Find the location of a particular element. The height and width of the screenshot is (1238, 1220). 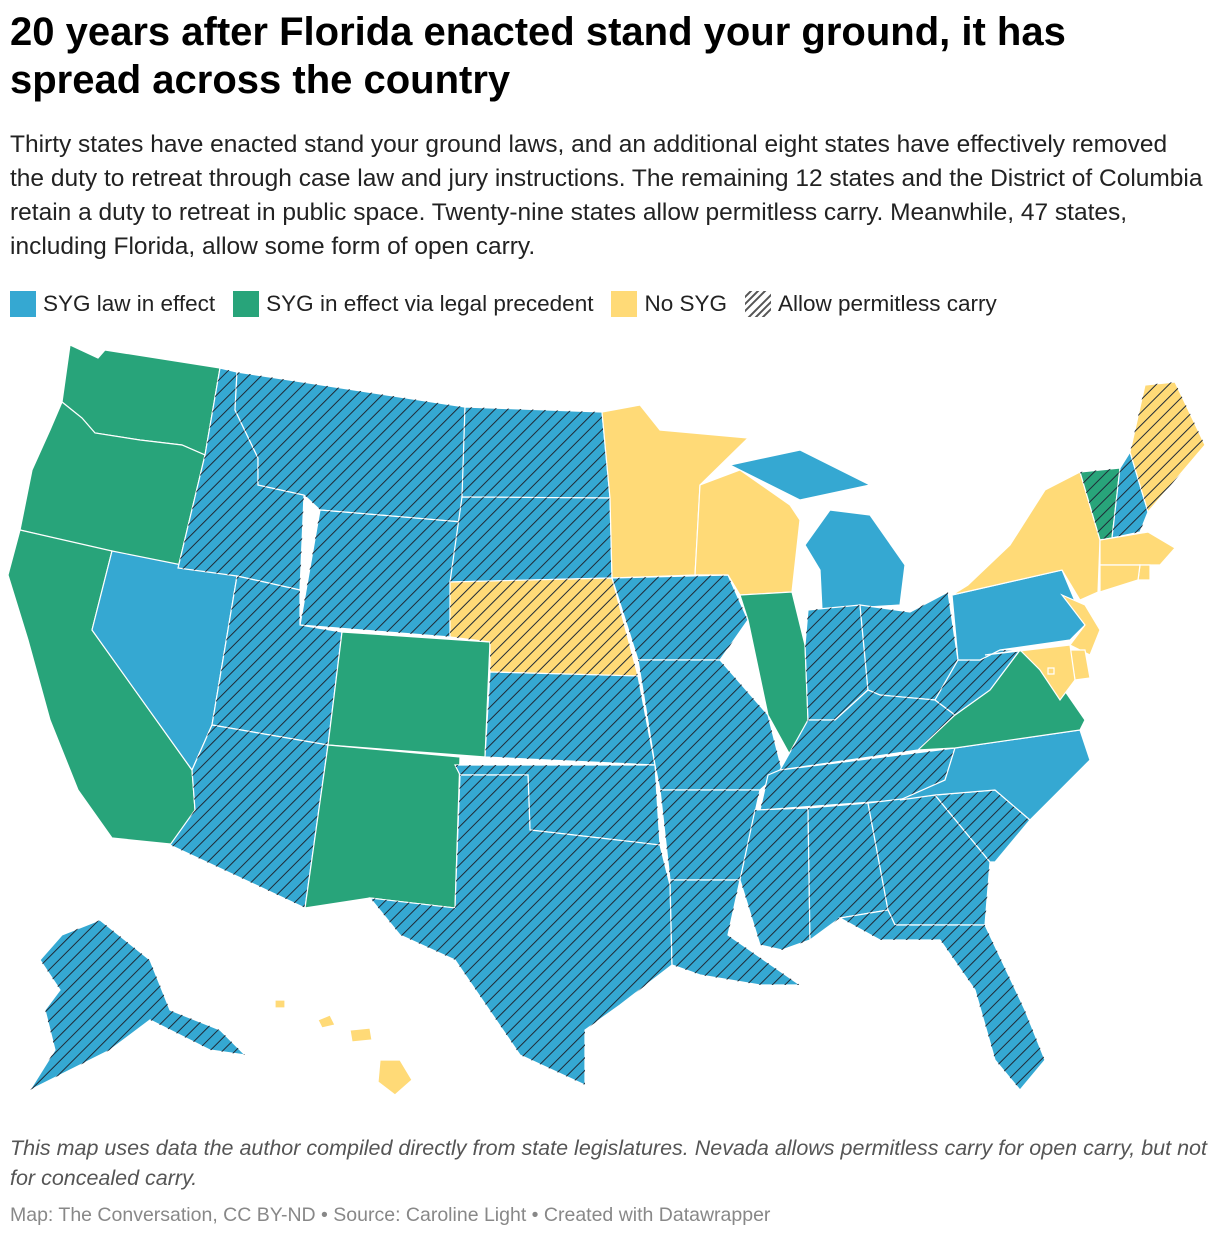

legend-label-permitless: Allow permitless carry is located at coordinates (887, 303).